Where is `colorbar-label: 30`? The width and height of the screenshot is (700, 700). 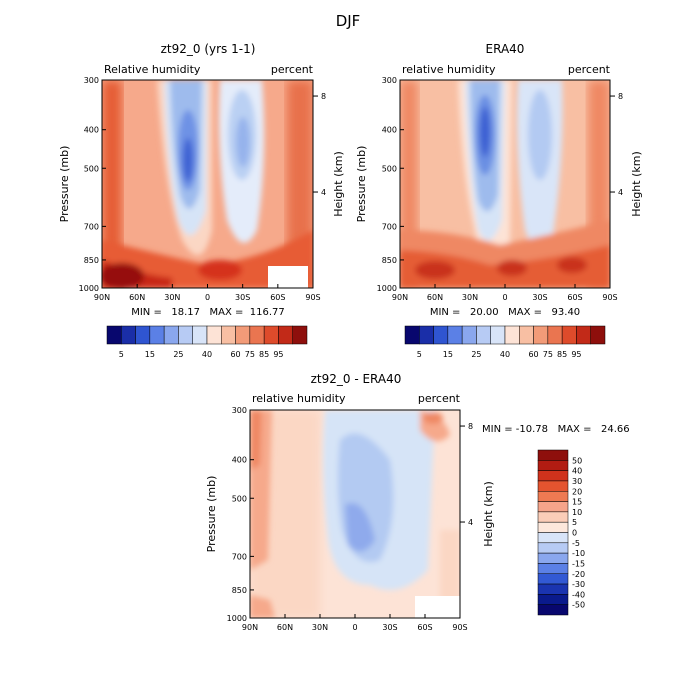 colorbar-label: 30 is located at coordinates (577, 481).